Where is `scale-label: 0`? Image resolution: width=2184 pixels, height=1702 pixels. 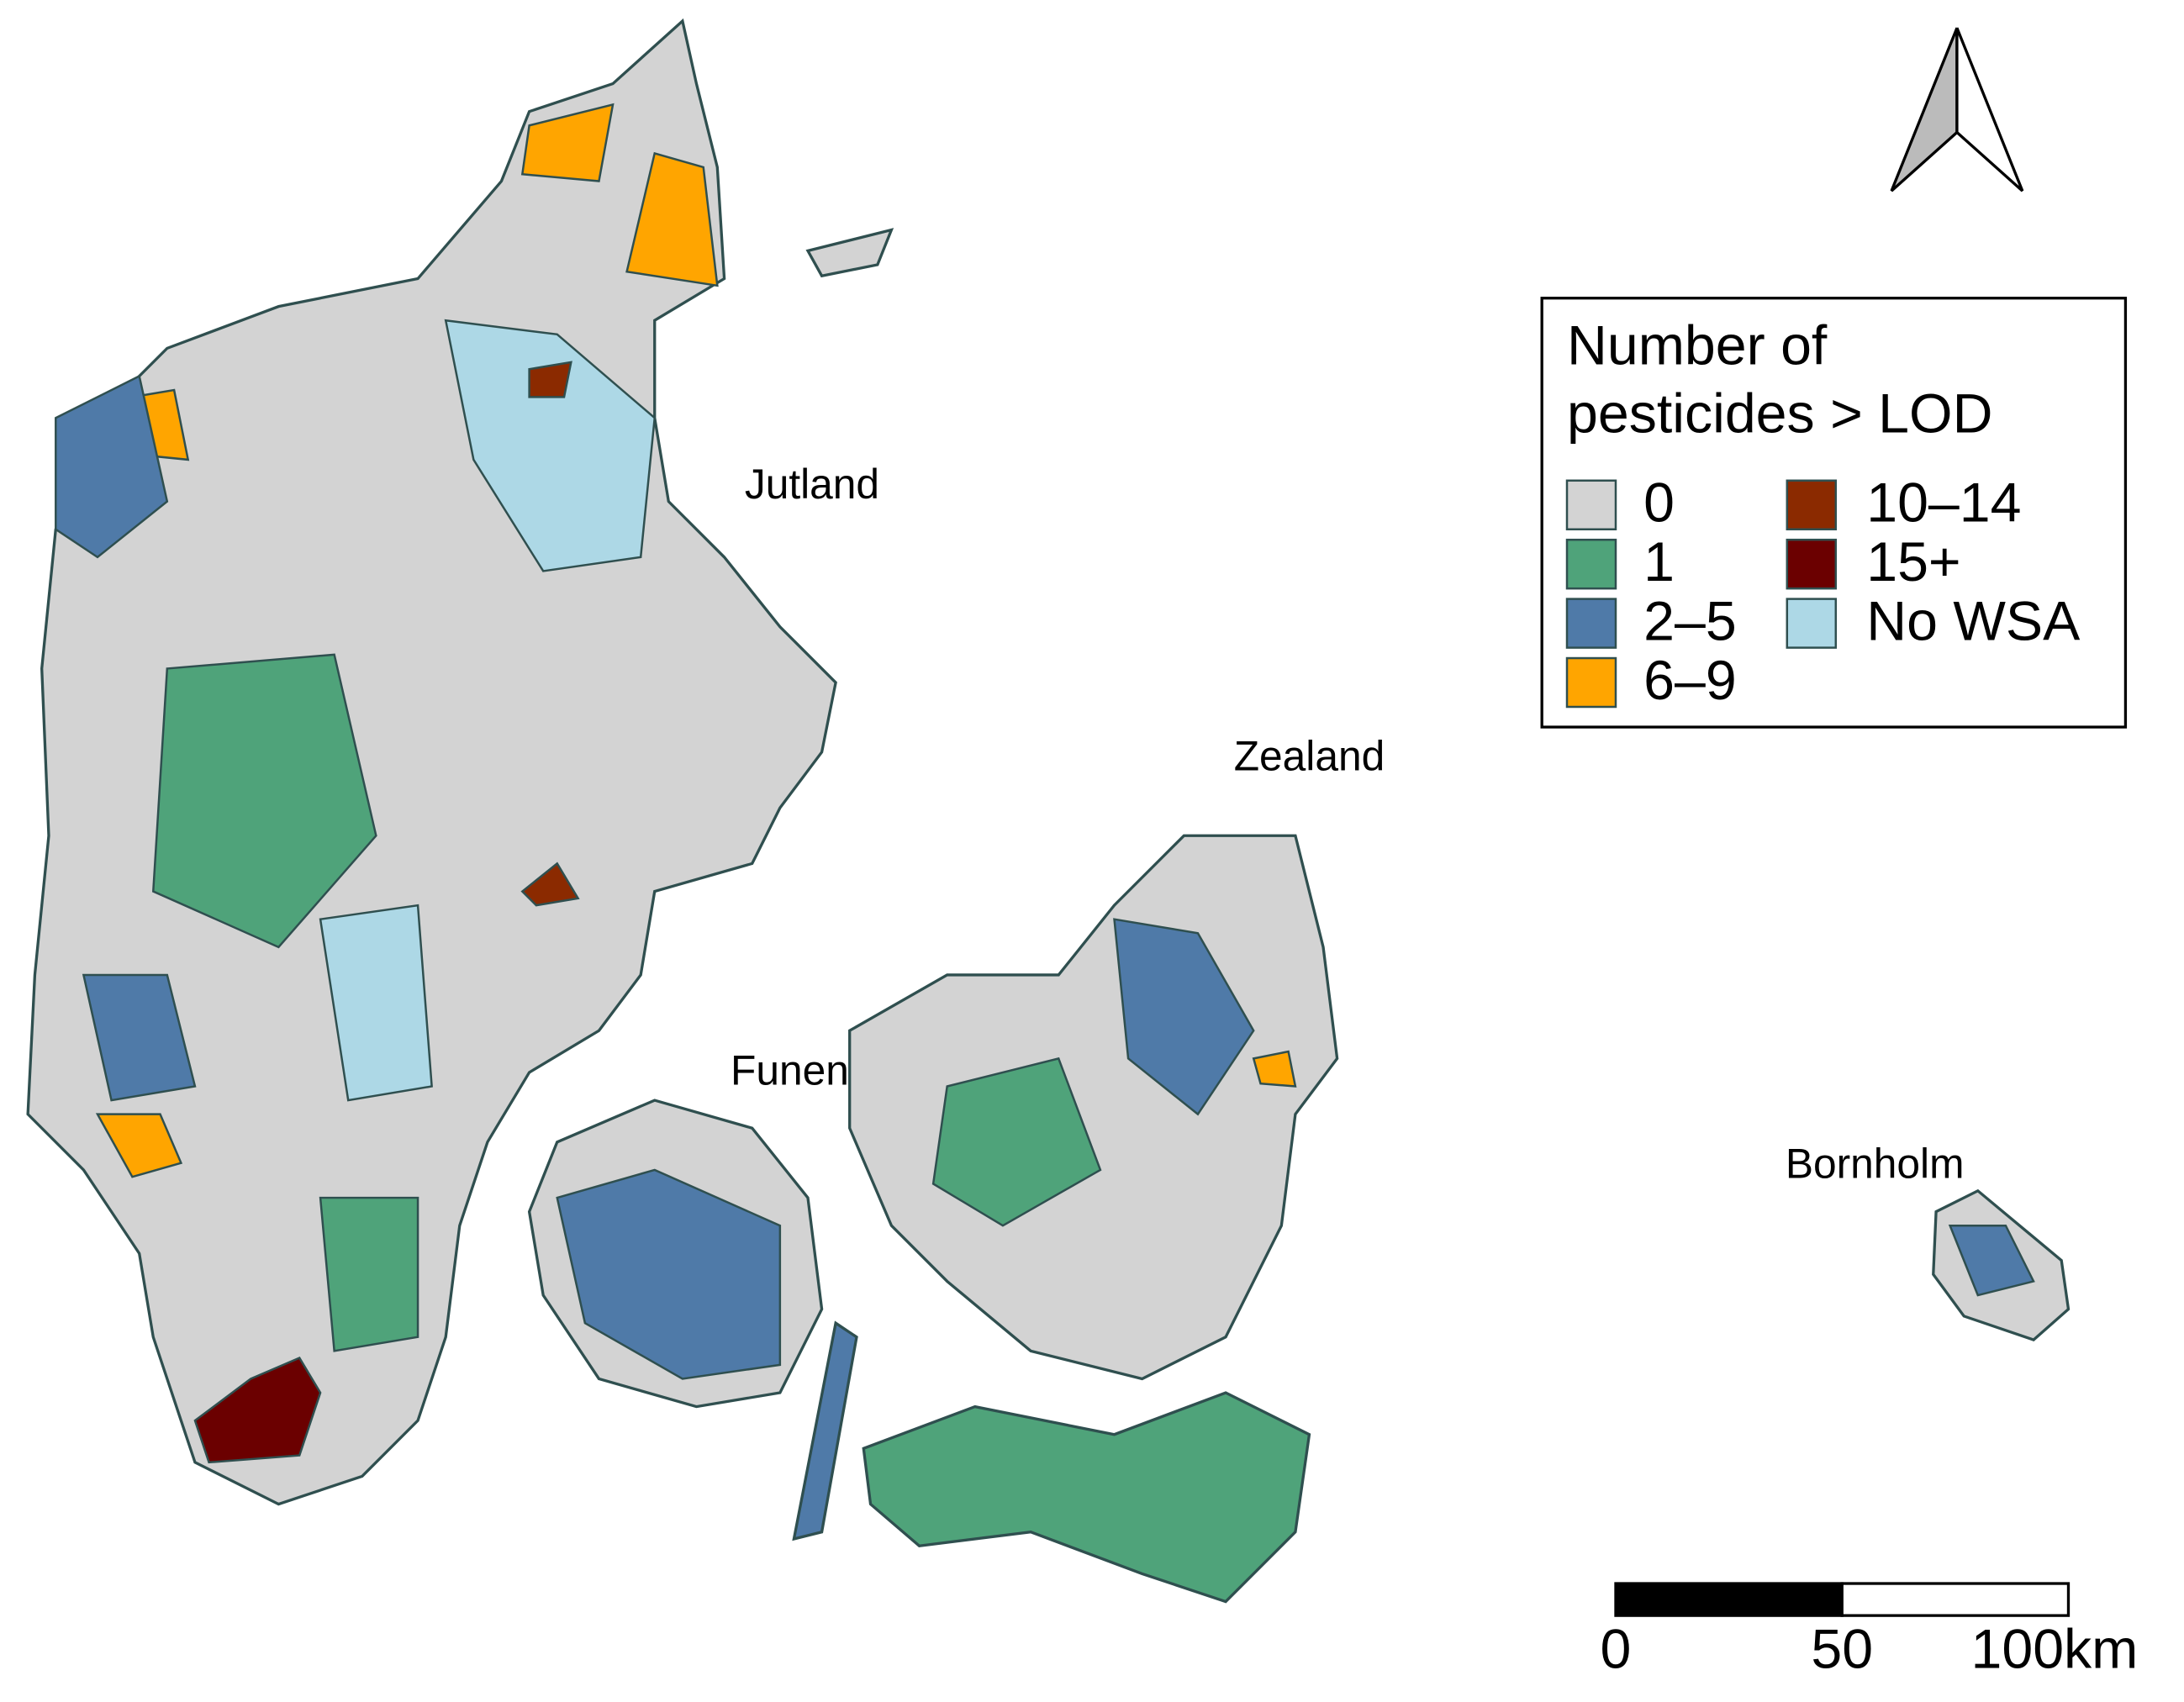
scale-label: 0 is located at coordinates (1616, 1649).